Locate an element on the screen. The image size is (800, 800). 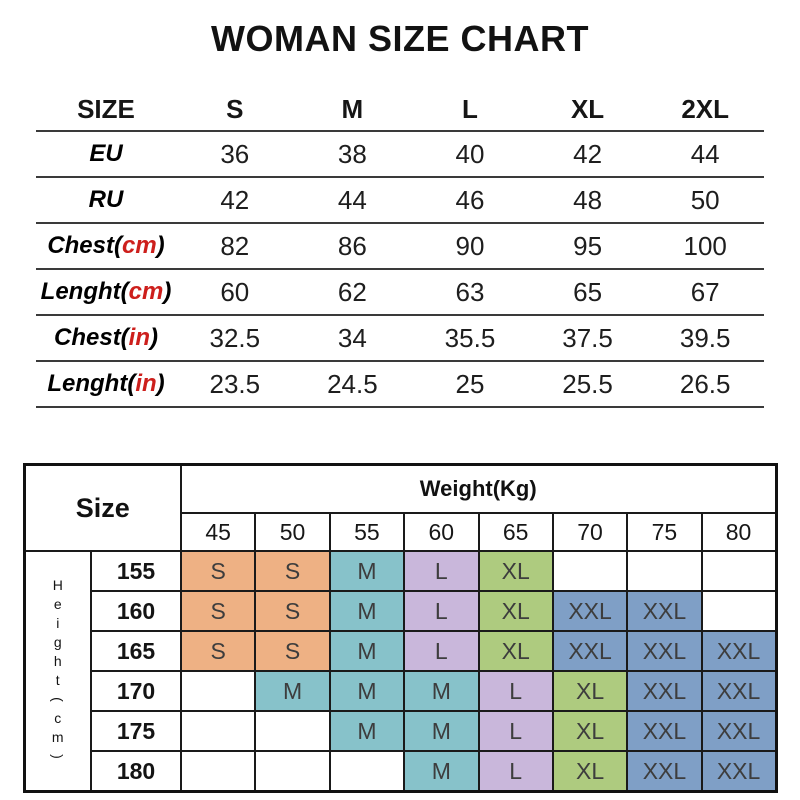
matrix-row: 160 S S M L XL XXL XXL is located at coordinates (401, 611).